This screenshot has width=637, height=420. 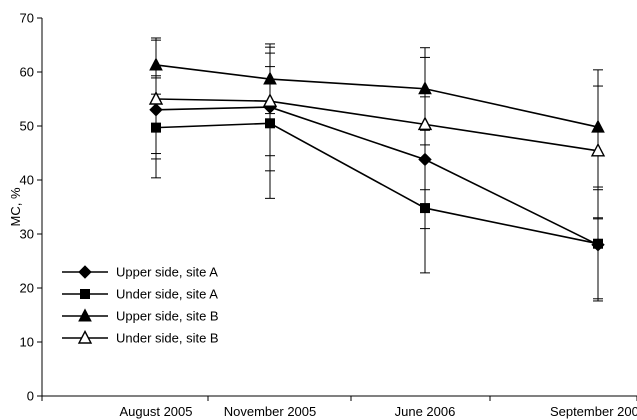 What do you see at coordinates (27, 72) in the screenshot?
I see `y-tick-label: 60` at bounding box center [27, 72].